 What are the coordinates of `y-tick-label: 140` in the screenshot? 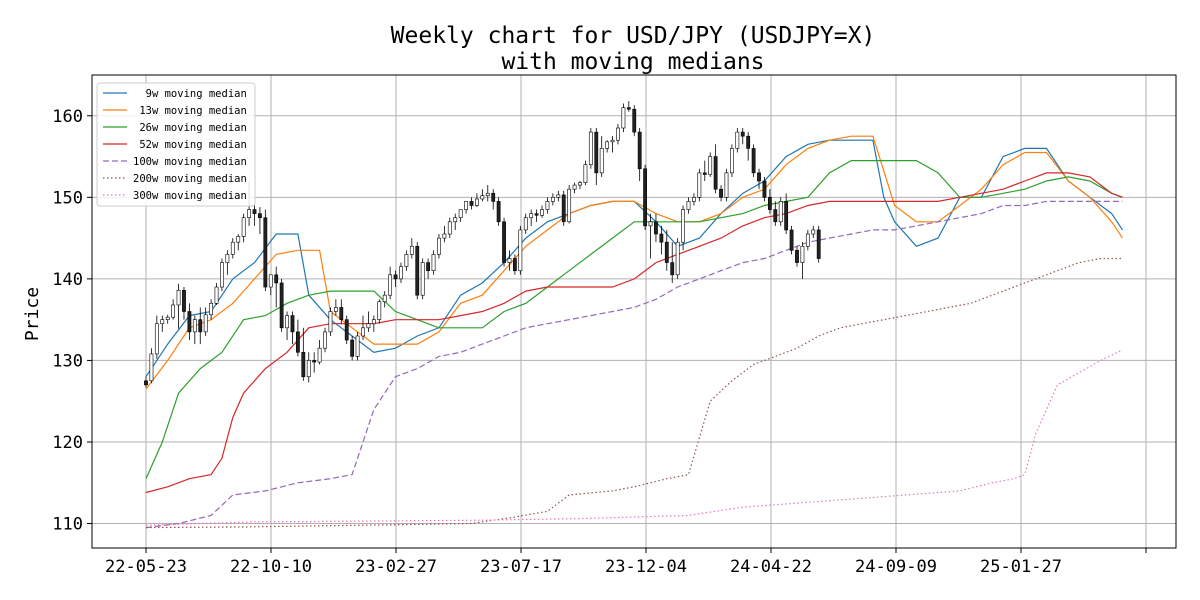 It's located at (67, 280).